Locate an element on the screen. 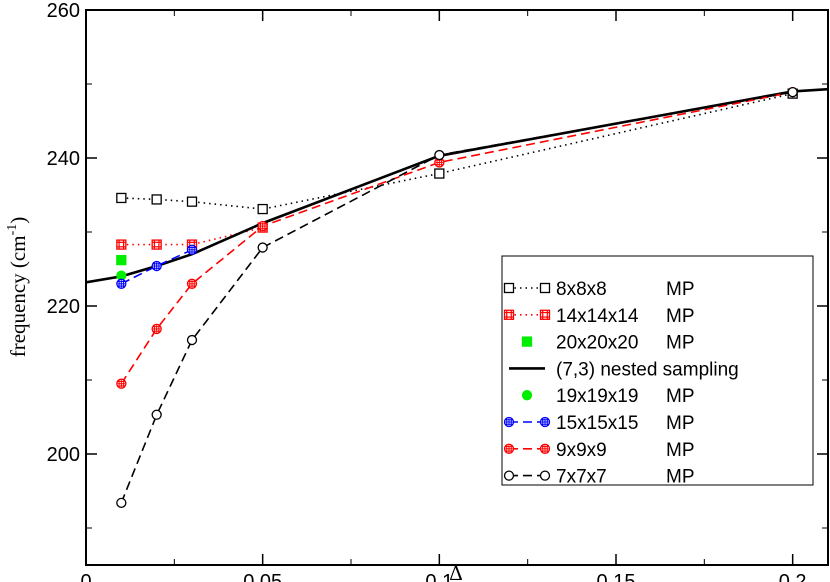 The image size is (830, 582). legend-label: 20x20x20 is located at coordinates (597, 343).